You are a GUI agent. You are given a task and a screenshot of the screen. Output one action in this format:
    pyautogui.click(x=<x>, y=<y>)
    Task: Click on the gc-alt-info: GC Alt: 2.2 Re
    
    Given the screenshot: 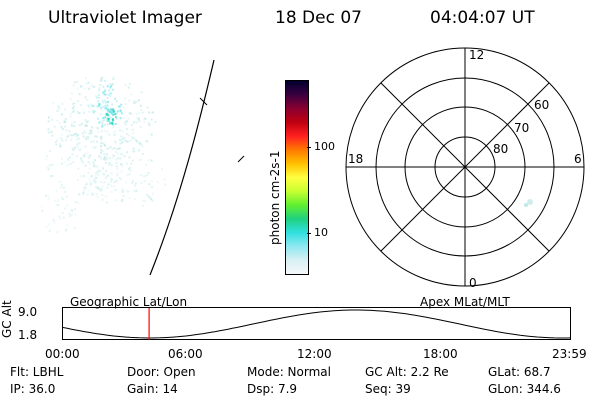 What is the action you would take?
    pyautogui.click(x=407, y=372)
    